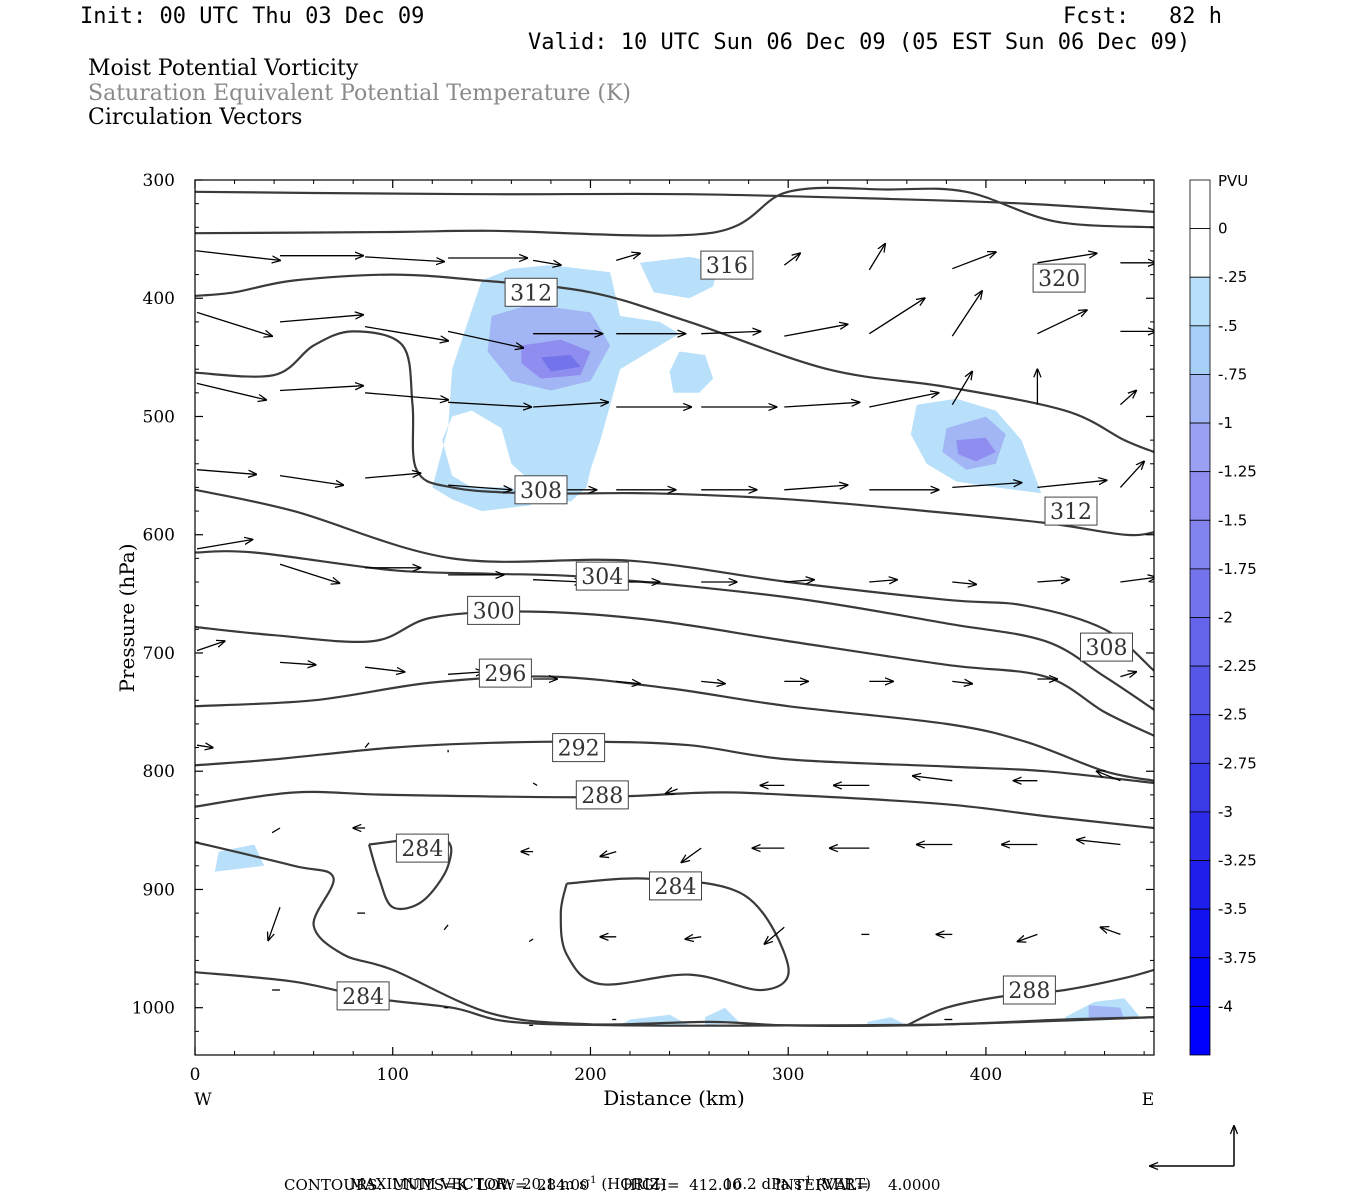 The image size is (1350, 1200). Describe the element at coordinates (431, 1184) in the screenshot. I see `max-vector-label: MAXIMUM VECTOR:` at that location.